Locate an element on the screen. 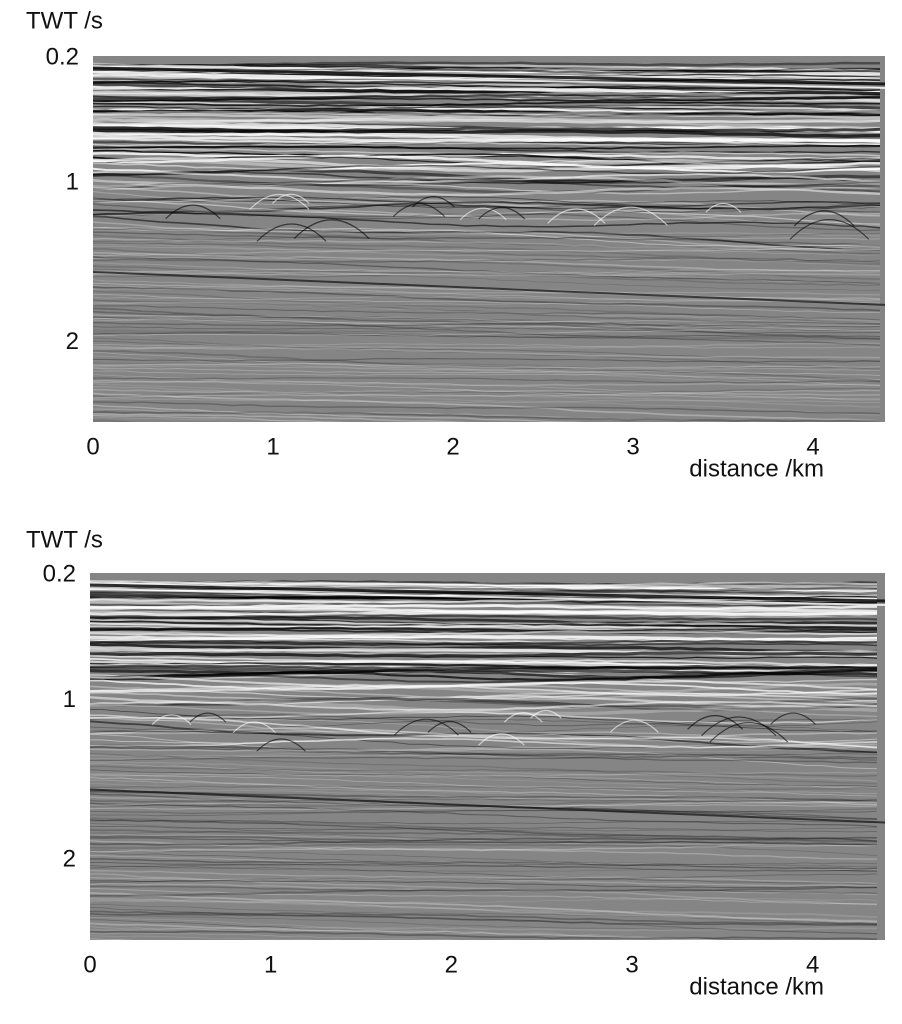 Image resolution: width=902 pixels, height=1024 pixels. x-axis-label: distance /km is located at coordinates (756, 986).